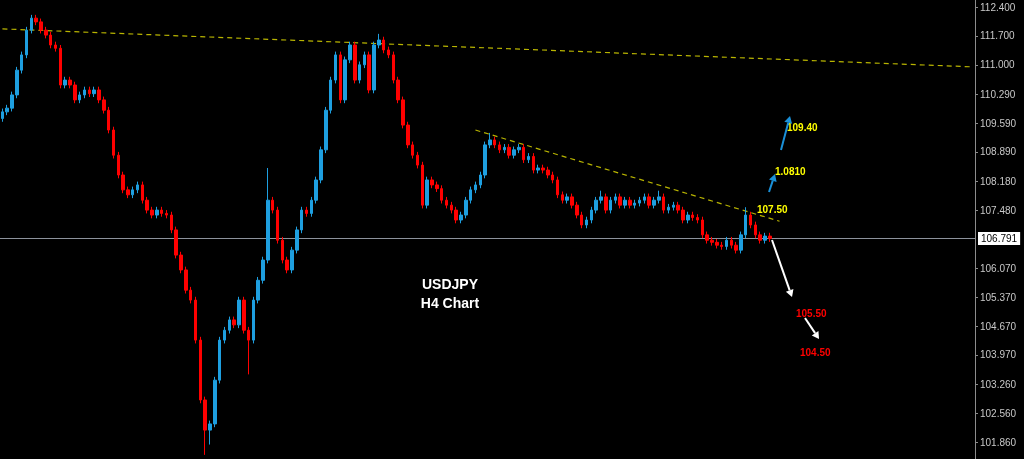  Describe the element at coordinates (998, 413) in the screenshot. I see `y-tick-label: 102.560` at that location.